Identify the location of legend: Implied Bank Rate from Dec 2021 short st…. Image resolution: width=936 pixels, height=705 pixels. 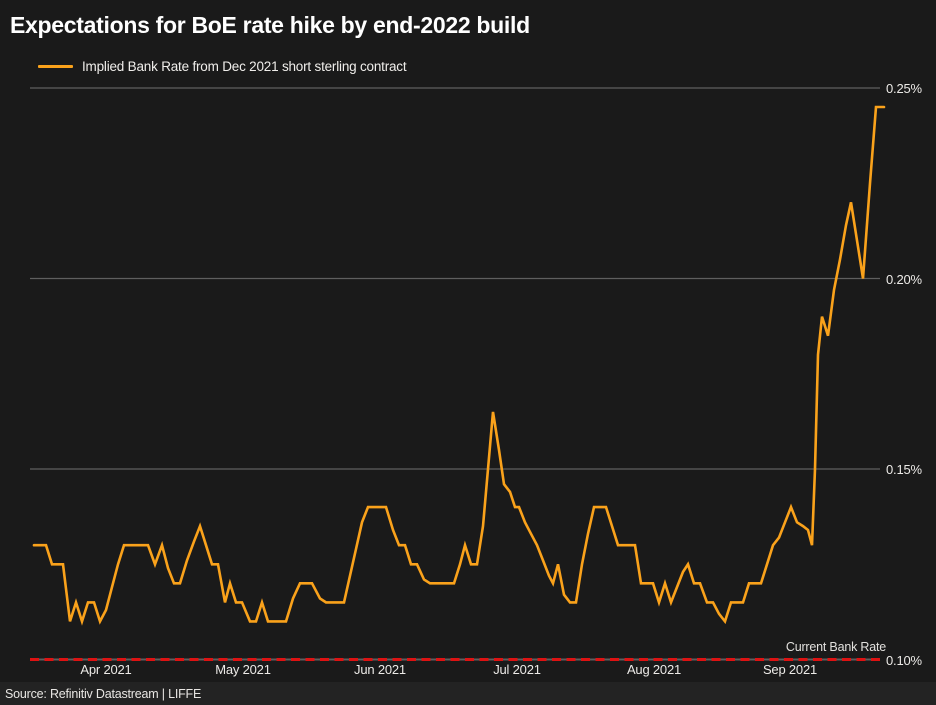
(222, 66).